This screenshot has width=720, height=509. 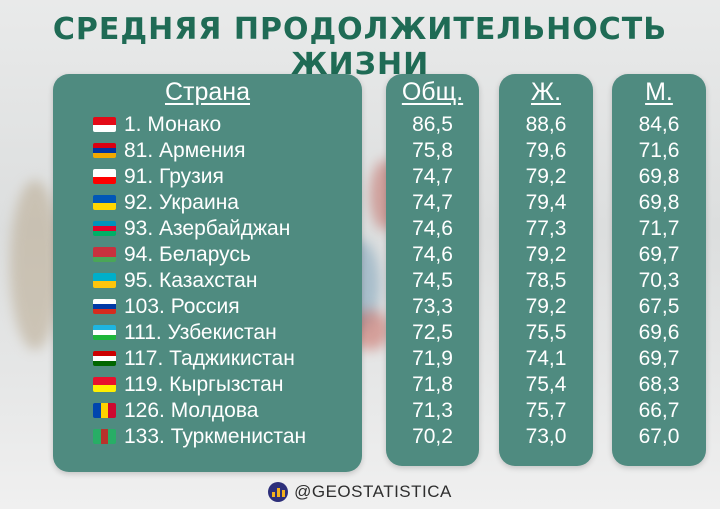 What do you see at coordinates (546, 150) in the screenshot?
I see `female-value: 79,6` at bounding box center [546, 150].